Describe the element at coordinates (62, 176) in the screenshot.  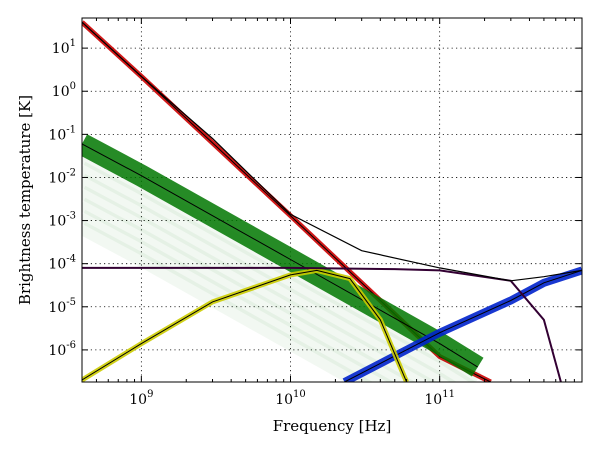
I see `y-tick-label: 10⁻²` at that location.